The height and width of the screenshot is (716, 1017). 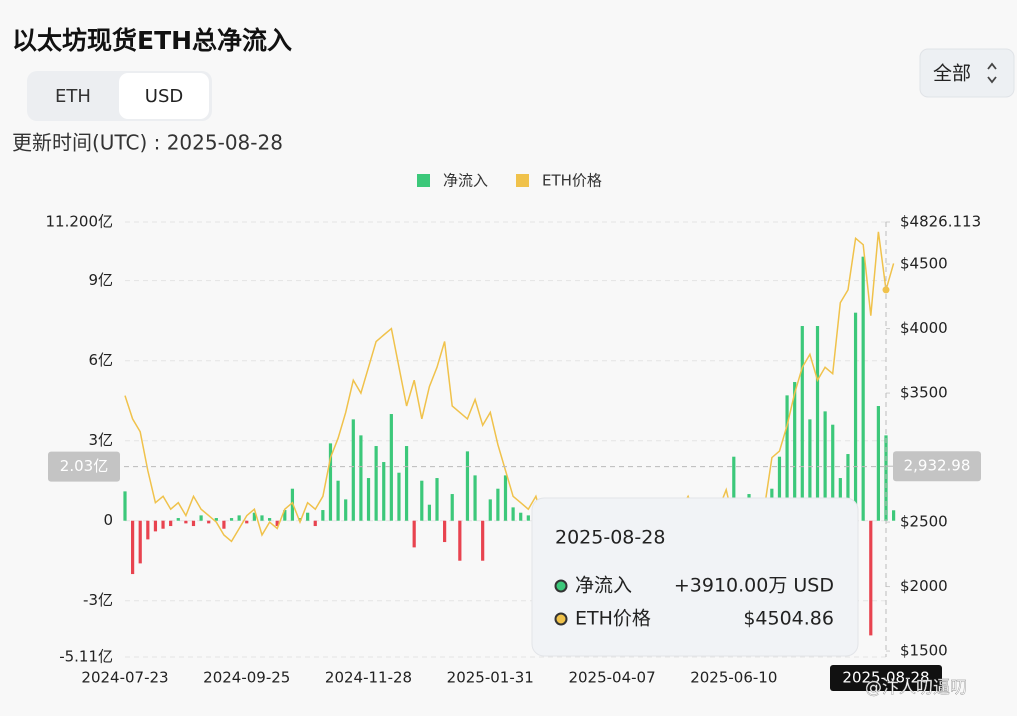 I want to click on x-tick-label: 2024-11-28, so click(x=368, y=678).